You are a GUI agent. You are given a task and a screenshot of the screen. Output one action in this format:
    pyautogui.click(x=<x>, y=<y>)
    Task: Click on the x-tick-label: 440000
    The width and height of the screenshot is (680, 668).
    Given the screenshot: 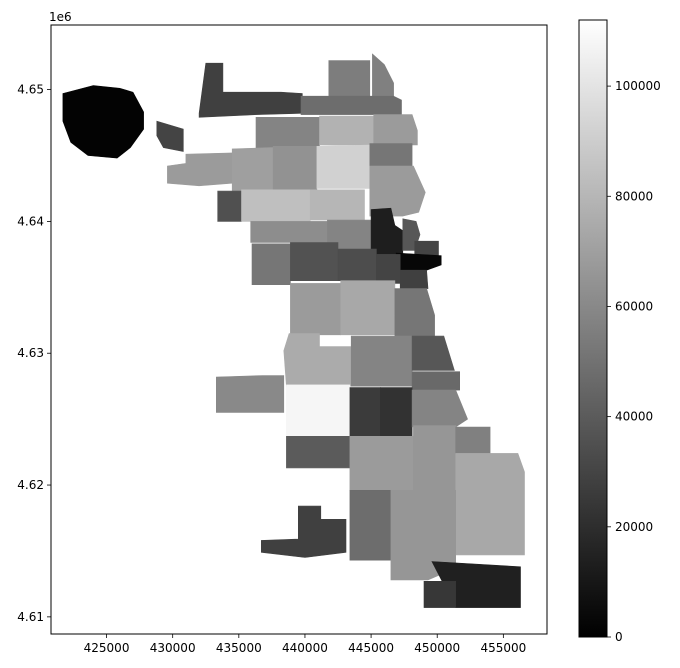 What is the action you would take?
    pyautogui.click(x=305, y=648)
    